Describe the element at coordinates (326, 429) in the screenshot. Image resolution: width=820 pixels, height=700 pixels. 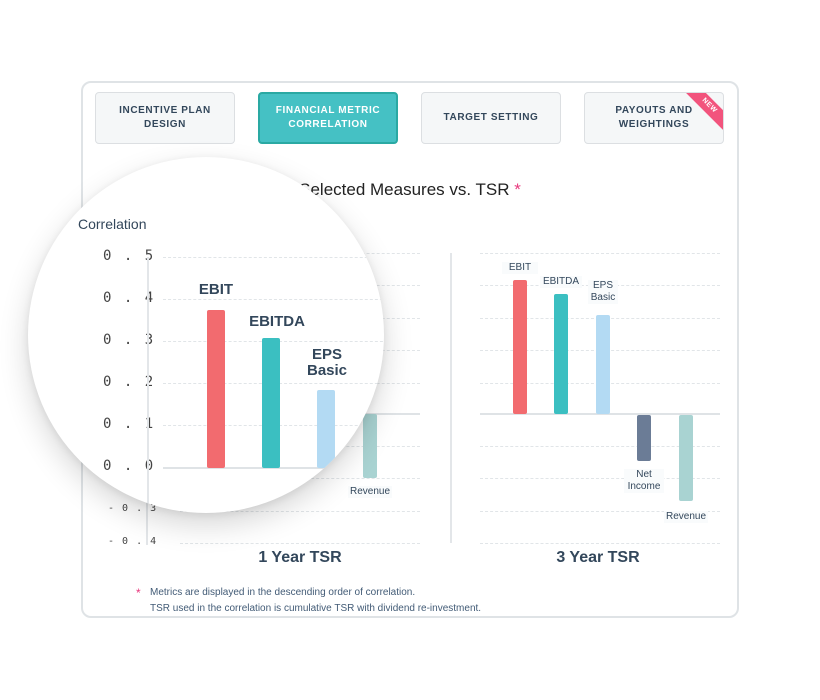
I see `bar-eps-basic-1yr` at that location.